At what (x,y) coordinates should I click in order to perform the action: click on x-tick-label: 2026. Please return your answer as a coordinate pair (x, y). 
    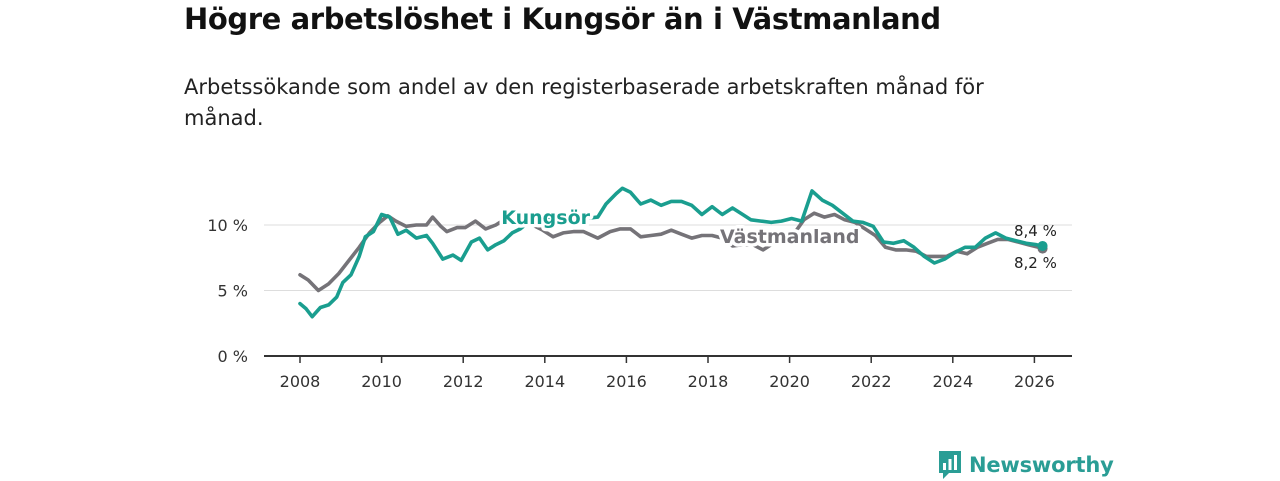
    Looking at the image, I should click on (1034, 381).